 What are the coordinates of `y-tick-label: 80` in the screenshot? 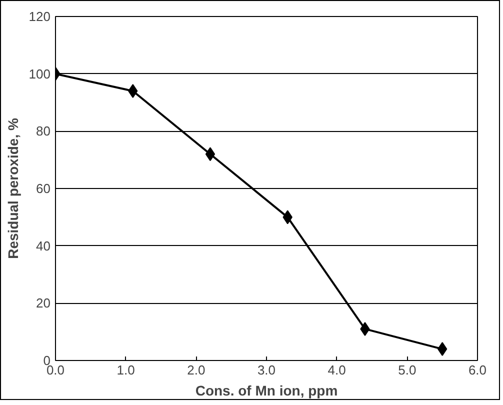 It's located at (43, 131).